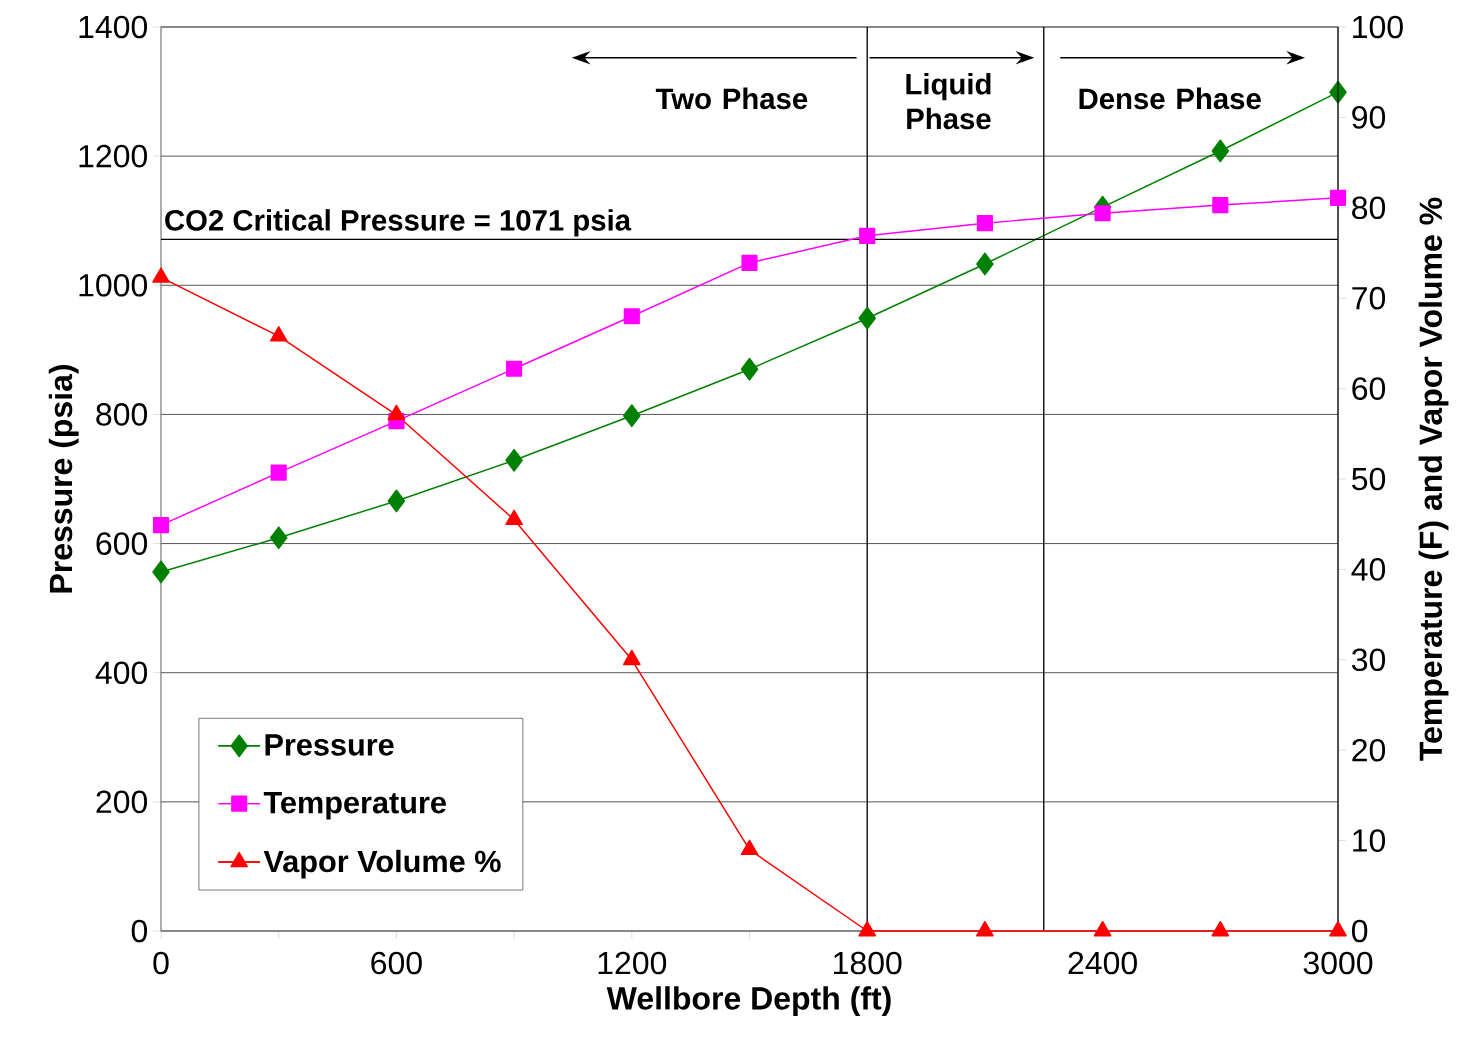  What do you see at coordinates (1369, 208) in the screenshot?
I see `y2-tick-label: 80` at bounding box center [1369, 208].